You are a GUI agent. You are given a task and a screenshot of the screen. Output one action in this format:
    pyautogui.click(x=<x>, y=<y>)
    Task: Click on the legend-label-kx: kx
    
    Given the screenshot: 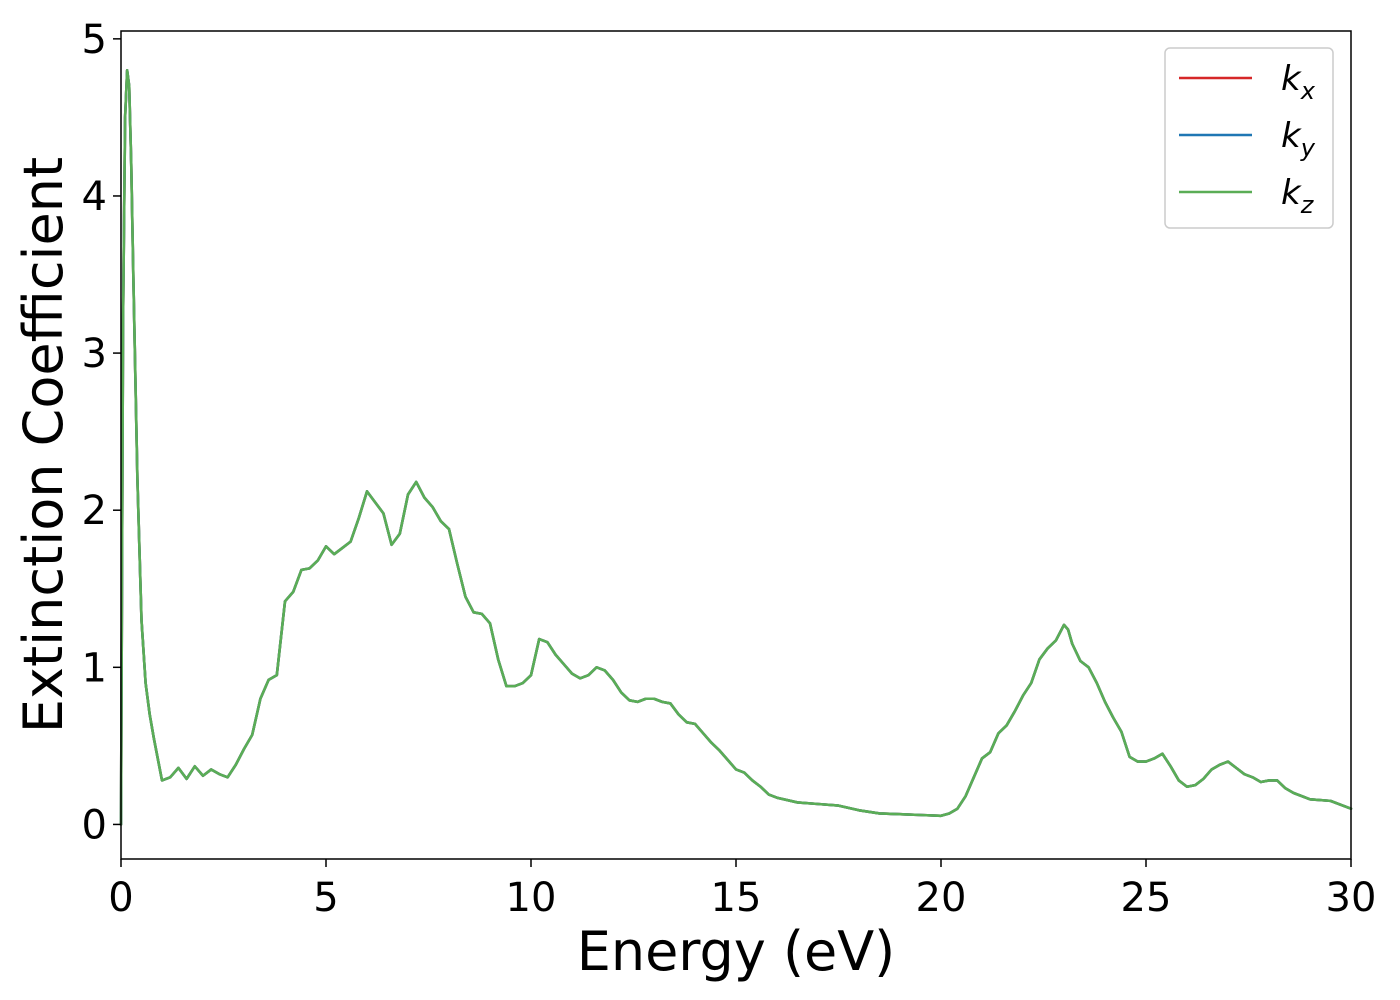 What is the action you would take?
    pyautogui.click(x=1298, y=82)
    